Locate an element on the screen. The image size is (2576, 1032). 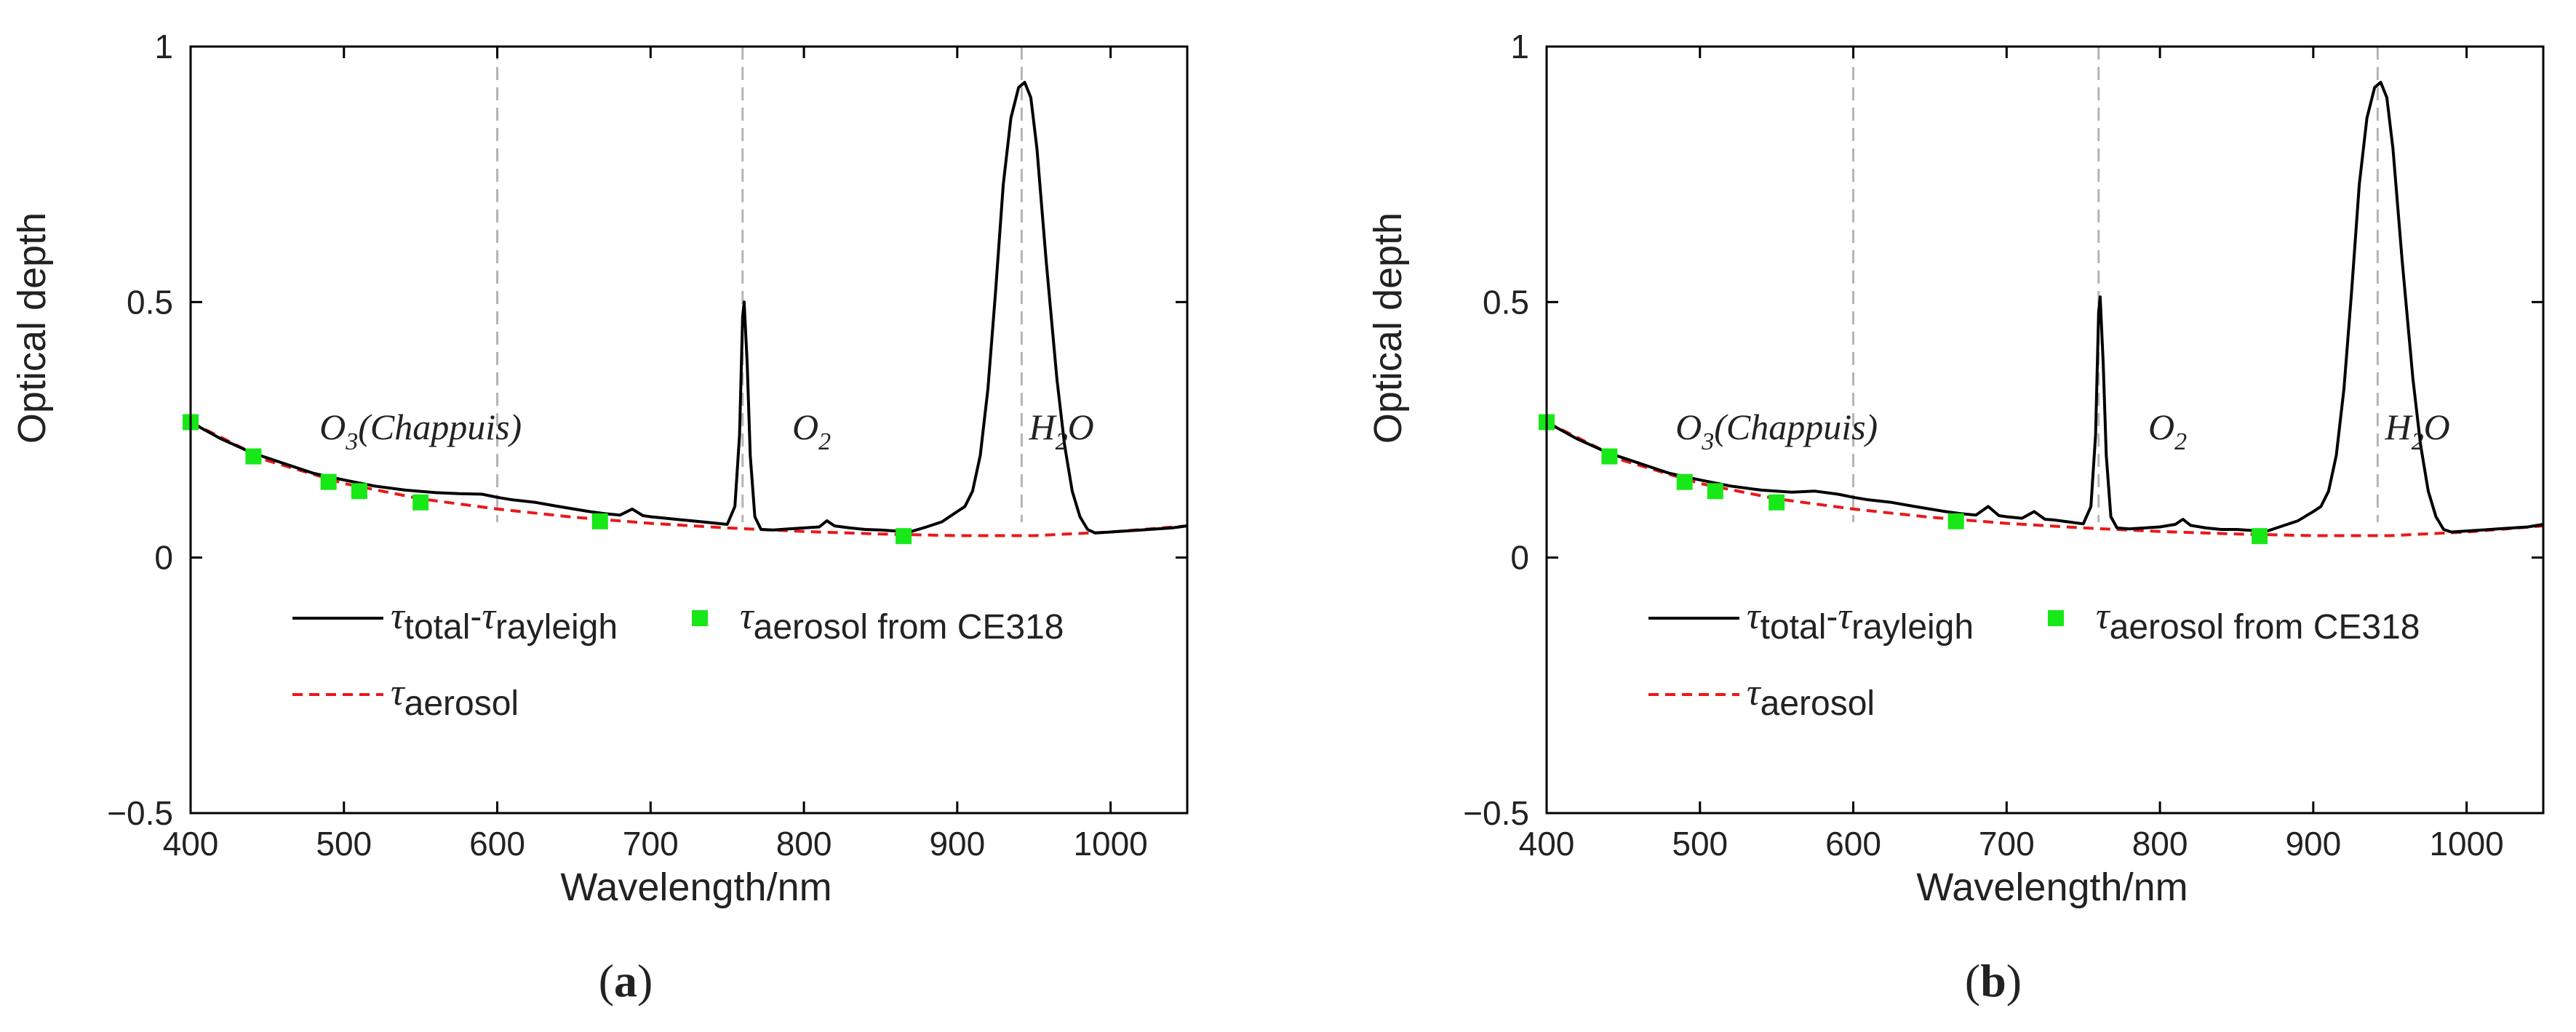
legend-ce318-label: τaerosol from CE318 is located at coordinates (902, 621).